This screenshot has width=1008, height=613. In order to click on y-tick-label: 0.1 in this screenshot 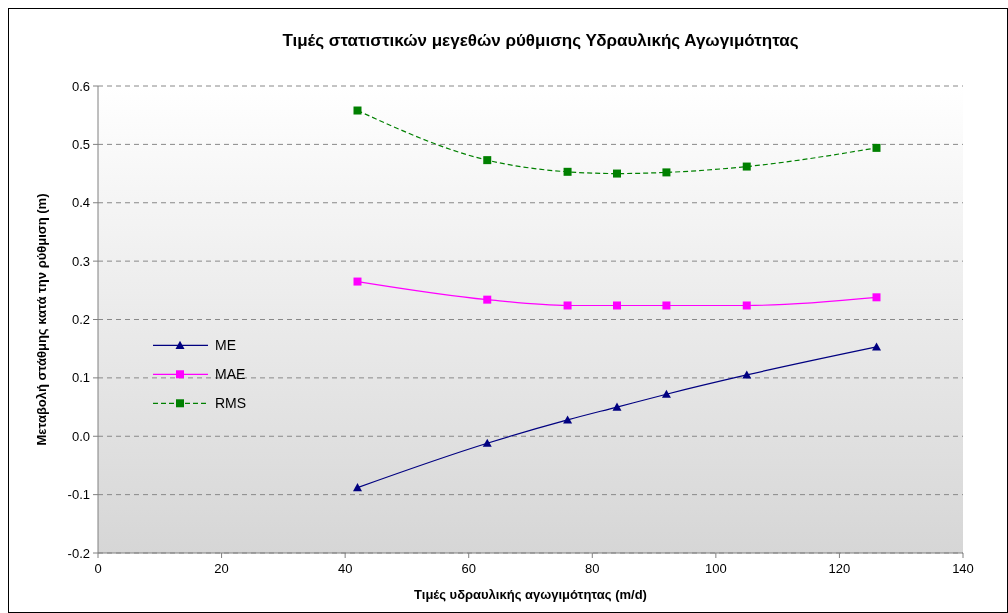, I will do `click(80, 378)`.